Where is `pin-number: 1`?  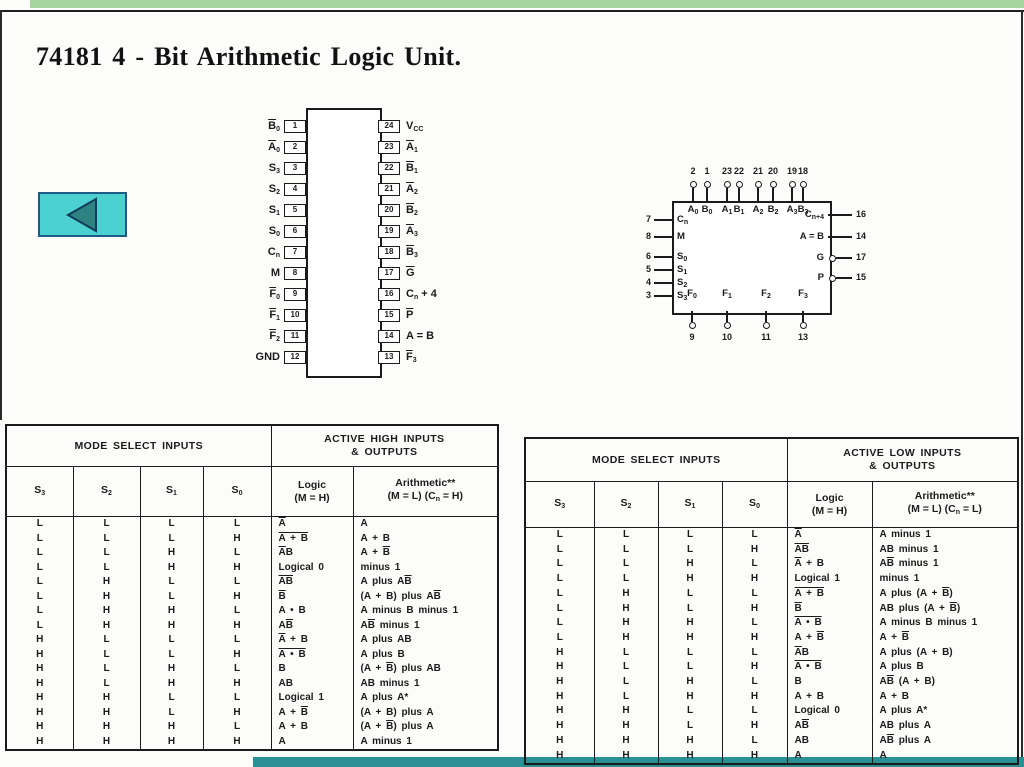 pin-number: 1 is located at coordinates (707, 171).